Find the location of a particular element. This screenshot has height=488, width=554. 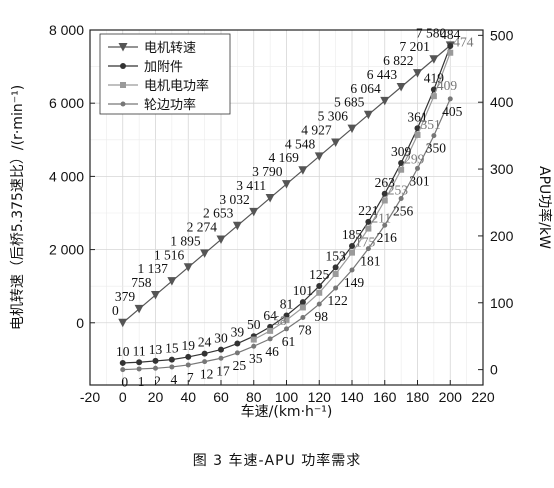

y-right-tick-label: 200 is located at coordinates (502, 236).